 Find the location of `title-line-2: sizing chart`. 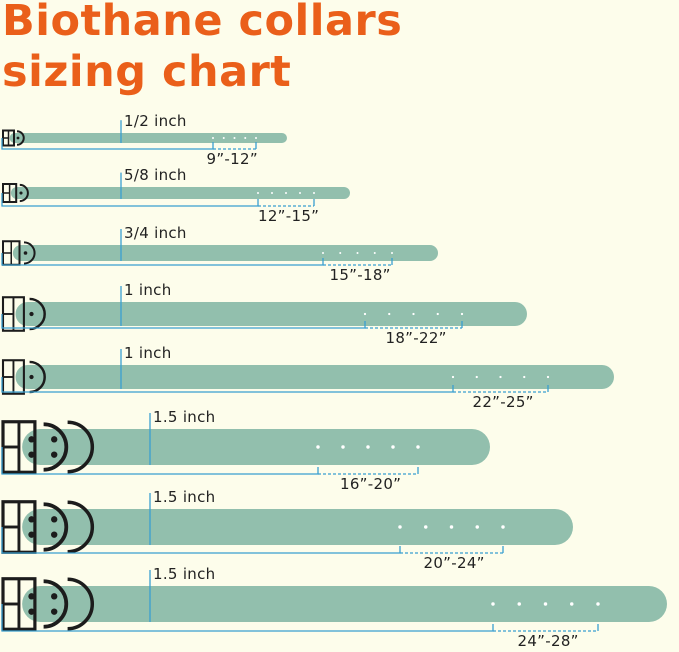

title-line-2: sizing chart is located at coordinates (147, 72).